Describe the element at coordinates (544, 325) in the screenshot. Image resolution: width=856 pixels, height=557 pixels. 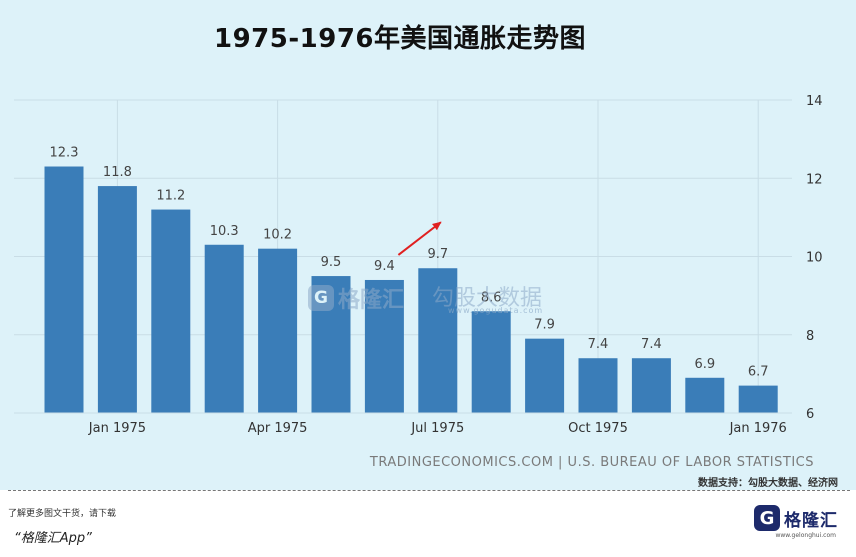
I see `bar-value-label: 7.9` at that location.